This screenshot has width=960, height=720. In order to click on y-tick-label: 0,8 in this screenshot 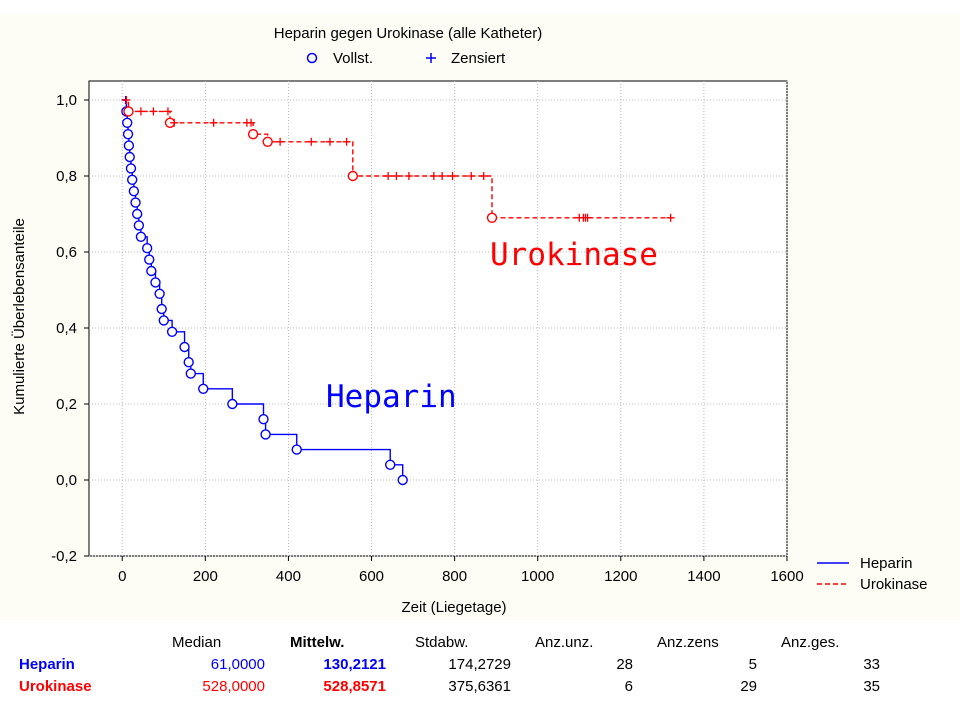, I will do `click(66, 176)`.